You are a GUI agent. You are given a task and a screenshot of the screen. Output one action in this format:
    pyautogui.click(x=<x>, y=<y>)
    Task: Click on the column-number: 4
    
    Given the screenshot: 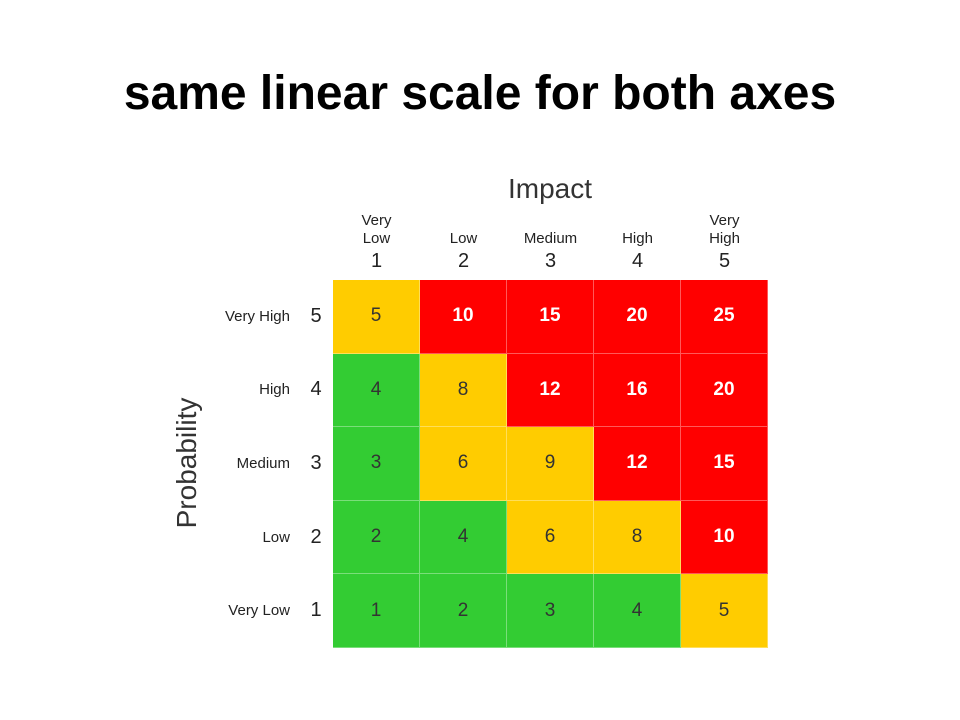 What is the action you would take?
    pyautogui.click(x=637, y=261)
    